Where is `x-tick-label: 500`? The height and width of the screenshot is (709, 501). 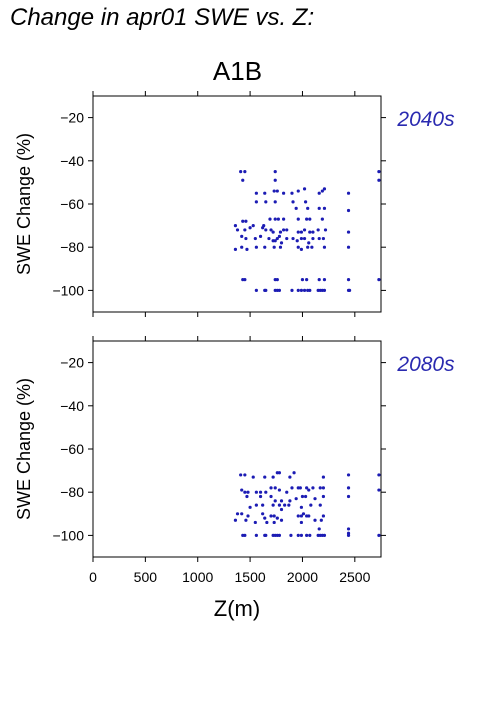
x-tick-label: 500 is located at coordinates (146, 577).